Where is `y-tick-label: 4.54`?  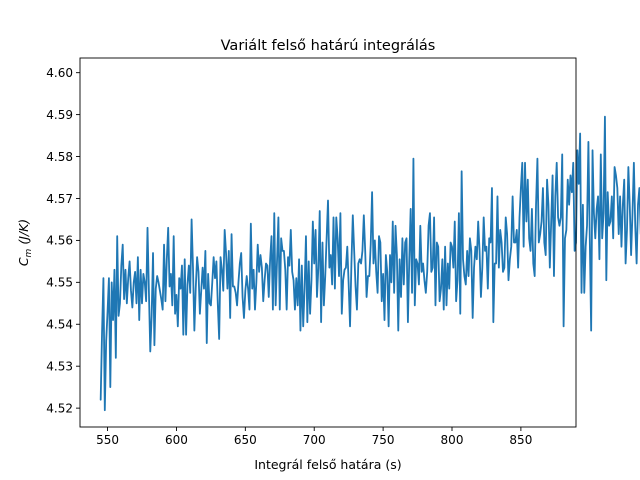 y-tick-label: 4.54 is located at coordinates (59, 325).